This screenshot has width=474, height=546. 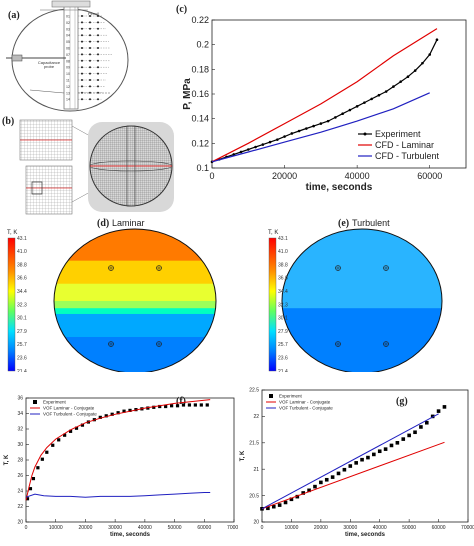 I want to click on x-tick-label: 70000, so click(x=467, y=528).